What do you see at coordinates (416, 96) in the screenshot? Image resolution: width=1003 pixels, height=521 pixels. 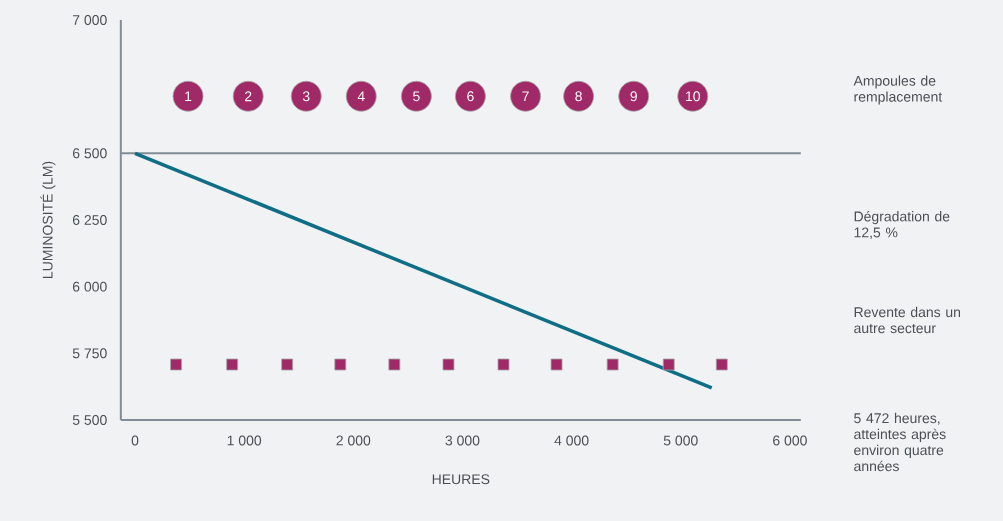 I see `annotation: 5` at bounding box center [416, 96].